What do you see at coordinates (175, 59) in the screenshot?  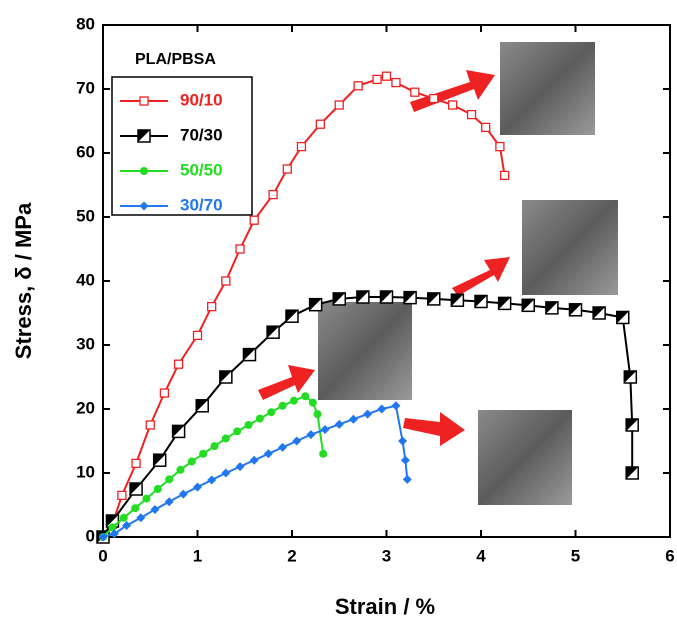 I see `legend-title: PLA/PBSA` at bounding box center [175, 59].